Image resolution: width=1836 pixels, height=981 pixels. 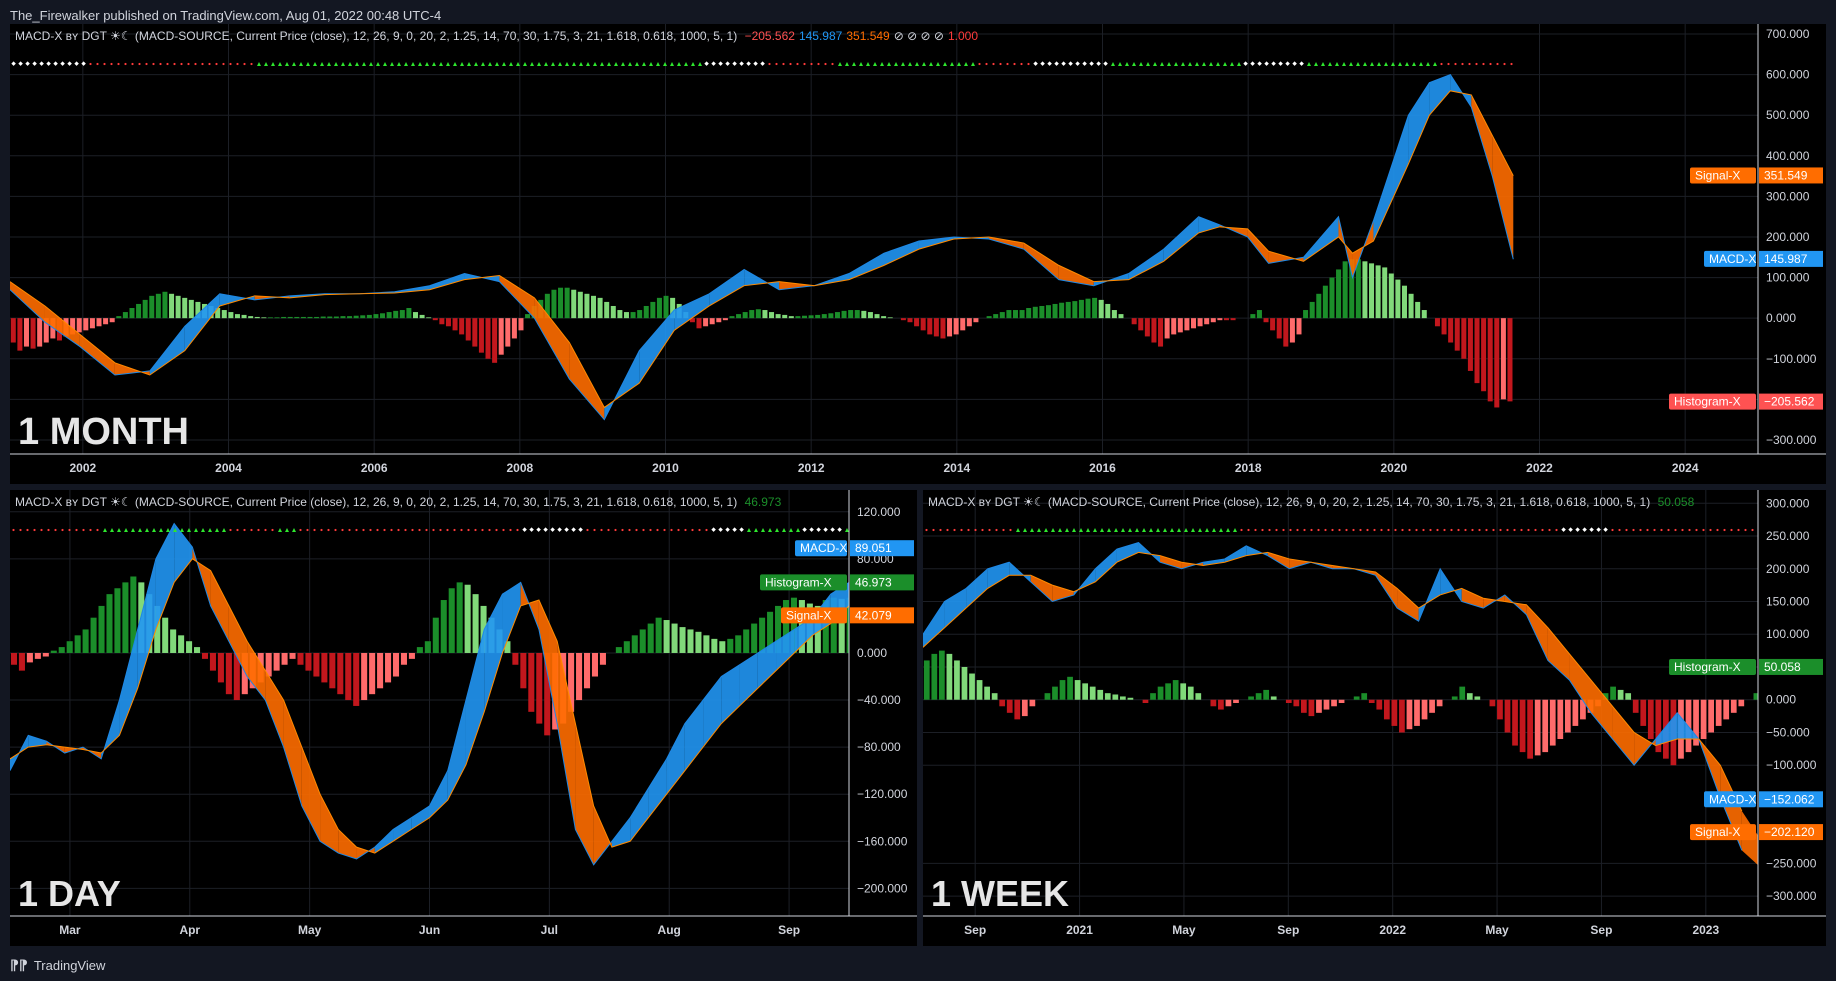 What do you see at coordinates (1788, 237) in the screenshot?
I see `price-tick-label: 200.000` at bounding box center [1788, 237].